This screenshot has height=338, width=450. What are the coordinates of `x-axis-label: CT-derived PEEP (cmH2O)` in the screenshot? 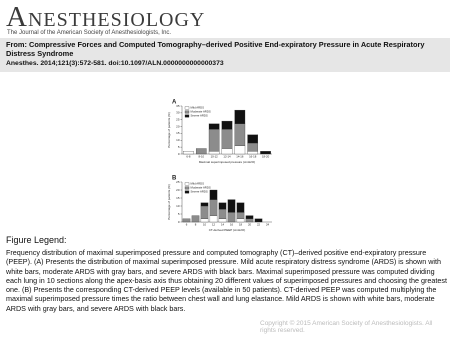 It's located at (227, 230).